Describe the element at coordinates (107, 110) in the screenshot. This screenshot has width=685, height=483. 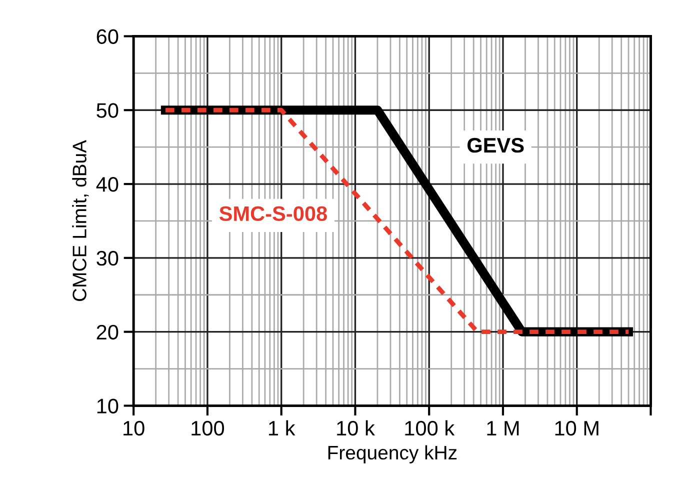
I see `y-tick-label: 50` at that location.